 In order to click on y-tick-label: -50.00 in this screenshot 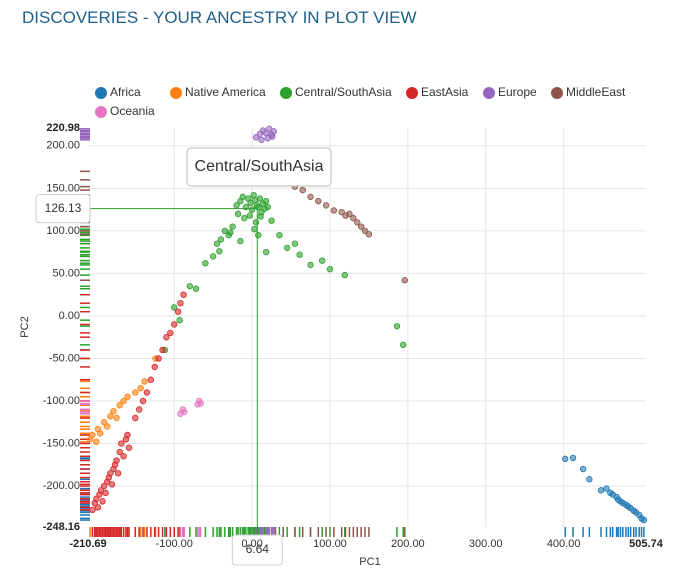, I will do `click(64, 358)`.